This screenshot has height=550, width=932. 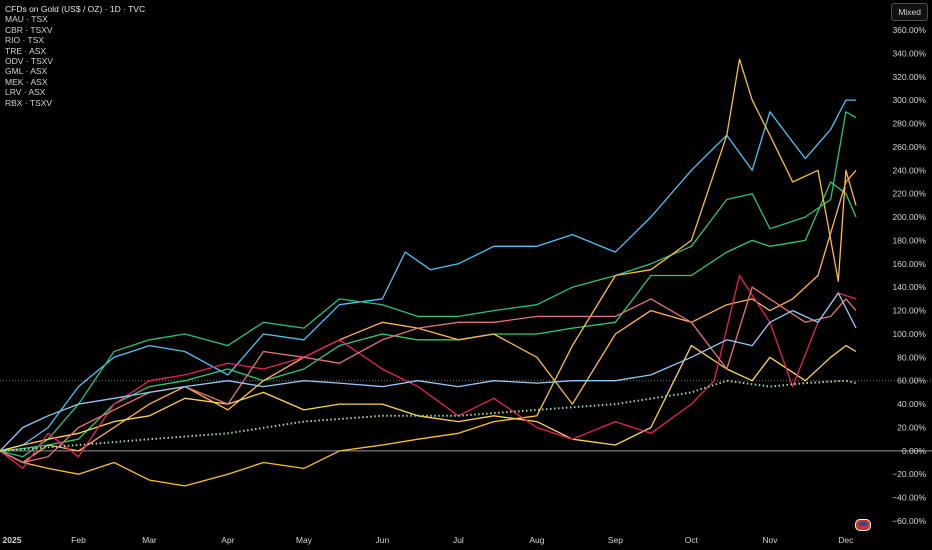 I want to click on y-tick-label: 40.00%, so click(x=911, y=404).